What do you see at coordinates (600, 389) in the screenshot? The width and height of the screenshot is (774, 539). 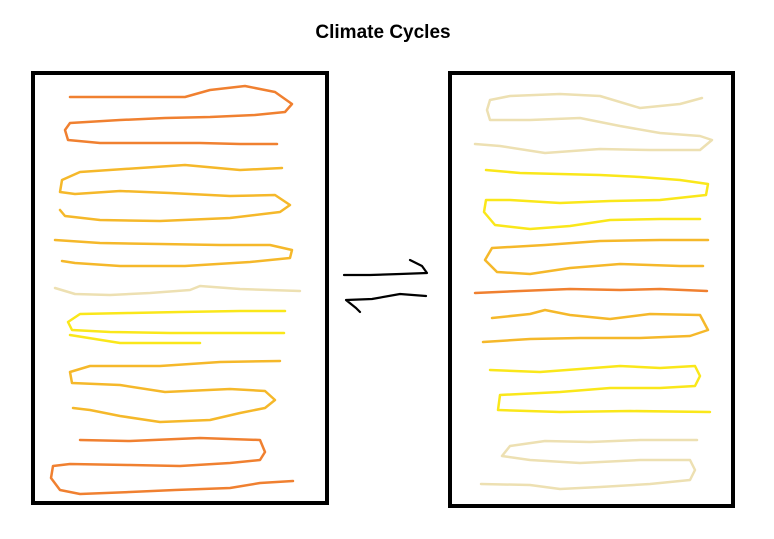 I see `right-layer-6-yellow` at bounding box center [600, 389].